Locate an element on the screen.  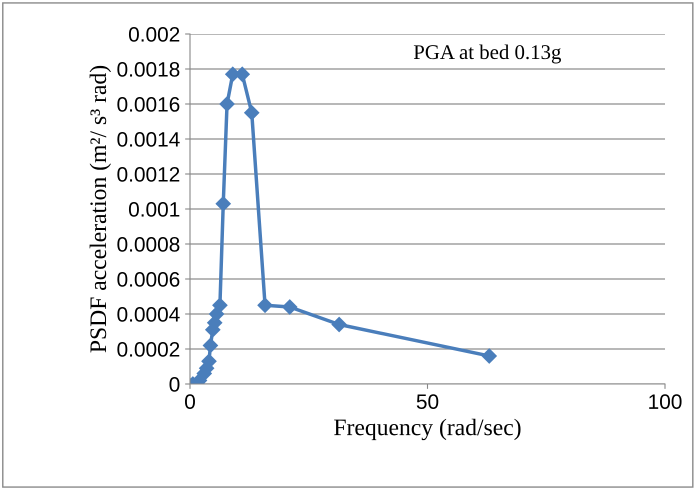
x-tick-label: 100 is located at coordinates (665, 402).